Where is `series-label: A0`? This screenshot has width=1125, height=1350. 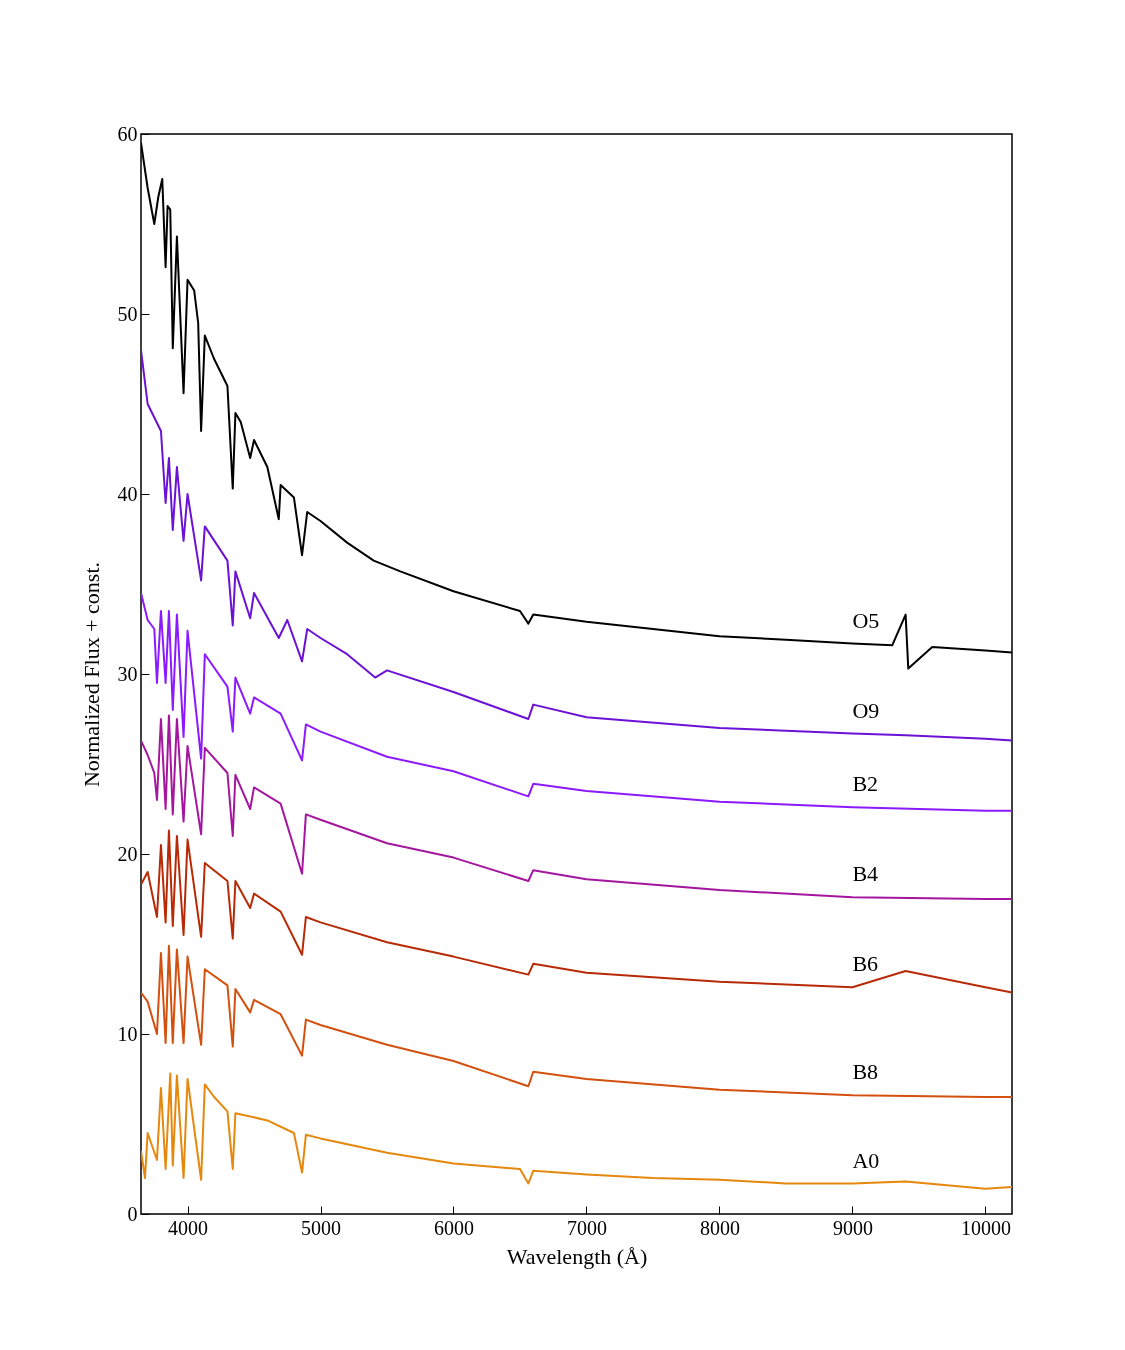 series-label: A0 is located at coordinates (866, 1160).